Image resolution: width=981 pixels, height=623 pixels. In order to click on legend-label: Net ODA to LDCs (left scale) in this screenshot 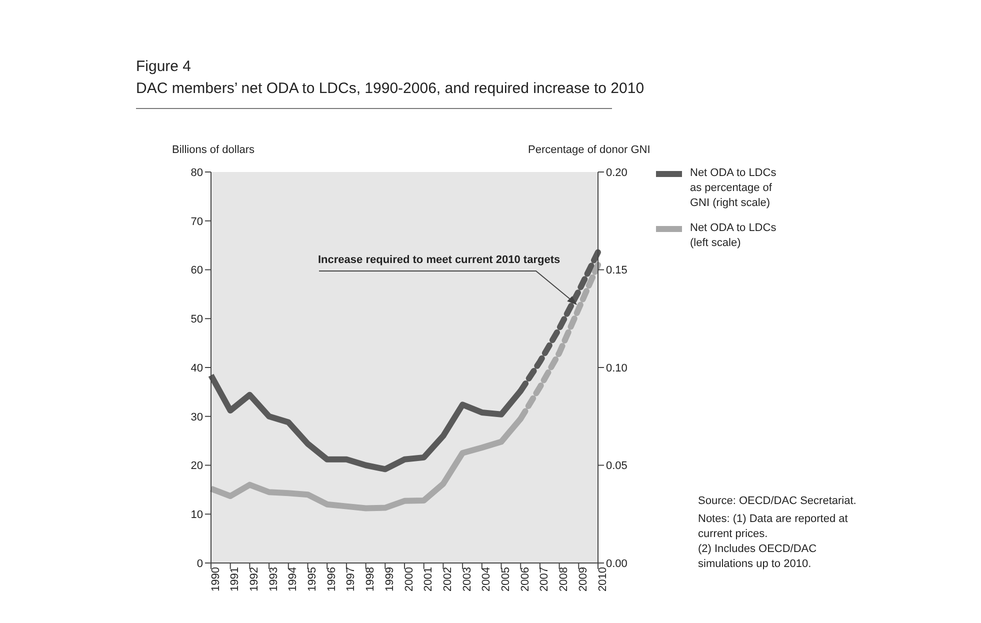, I will do `click(734, 236)`.